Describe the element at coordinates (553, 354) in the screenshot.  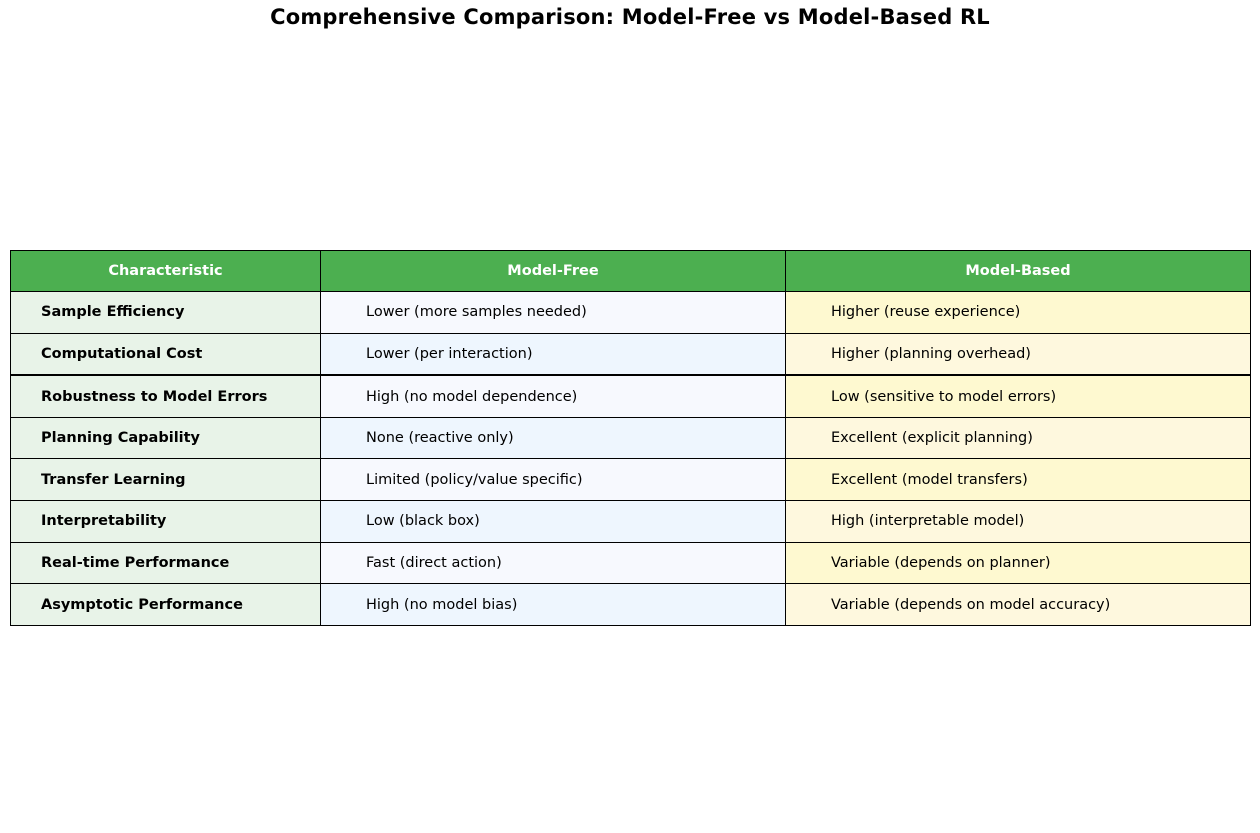
I see `model-free-cell: Lower (per interaction)` at that location.